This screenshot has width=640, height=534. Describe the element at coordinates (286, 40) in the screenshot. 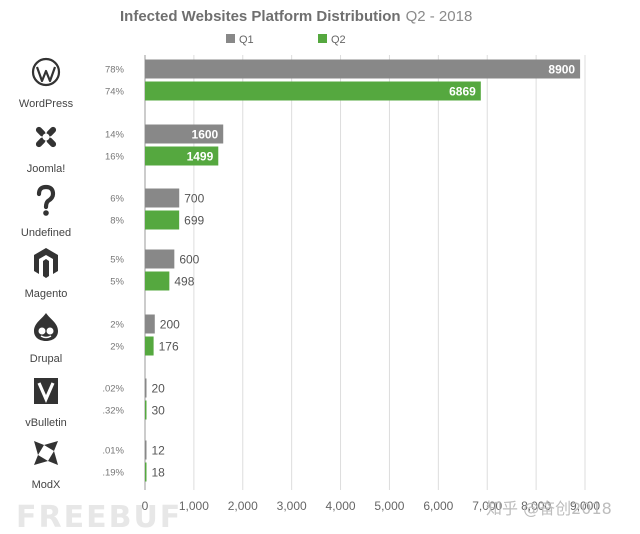

I see `legend: Q1 Q2` at that location.